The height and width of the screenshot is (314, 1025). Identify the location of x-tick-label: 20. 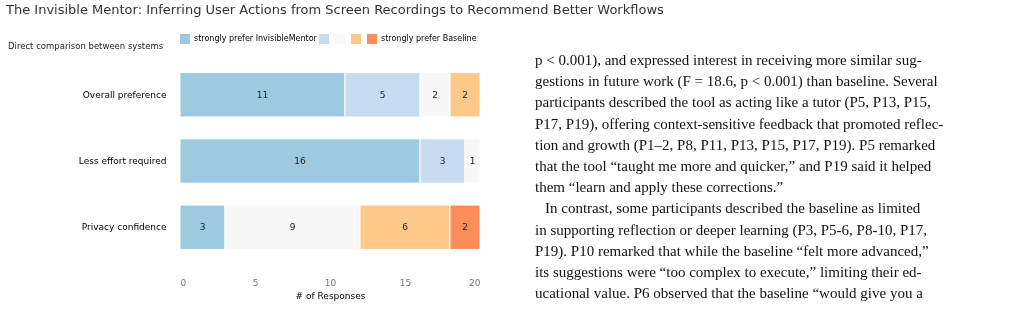
(475, 282).